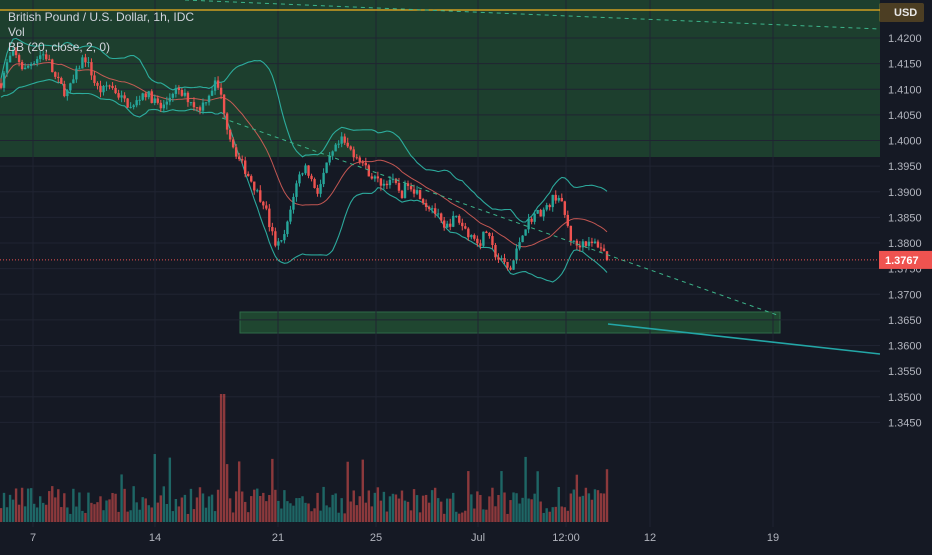  What do you see at coordinates (440, 538) in the screenshot?
I see `time-axis-panel` at bounding box center [440, 538].